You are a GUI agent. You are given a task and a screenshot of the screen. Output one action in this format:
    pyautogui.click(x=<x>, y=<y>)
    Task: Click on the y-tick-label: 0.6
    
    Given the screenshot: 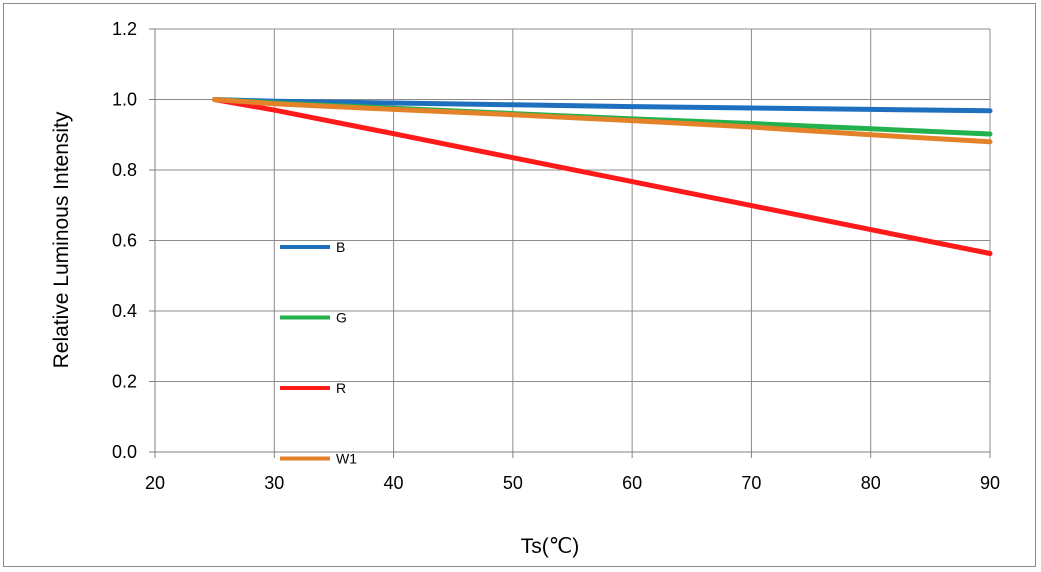 What is the action you would take?
    pyautogui.click(x=124, y=241)
    